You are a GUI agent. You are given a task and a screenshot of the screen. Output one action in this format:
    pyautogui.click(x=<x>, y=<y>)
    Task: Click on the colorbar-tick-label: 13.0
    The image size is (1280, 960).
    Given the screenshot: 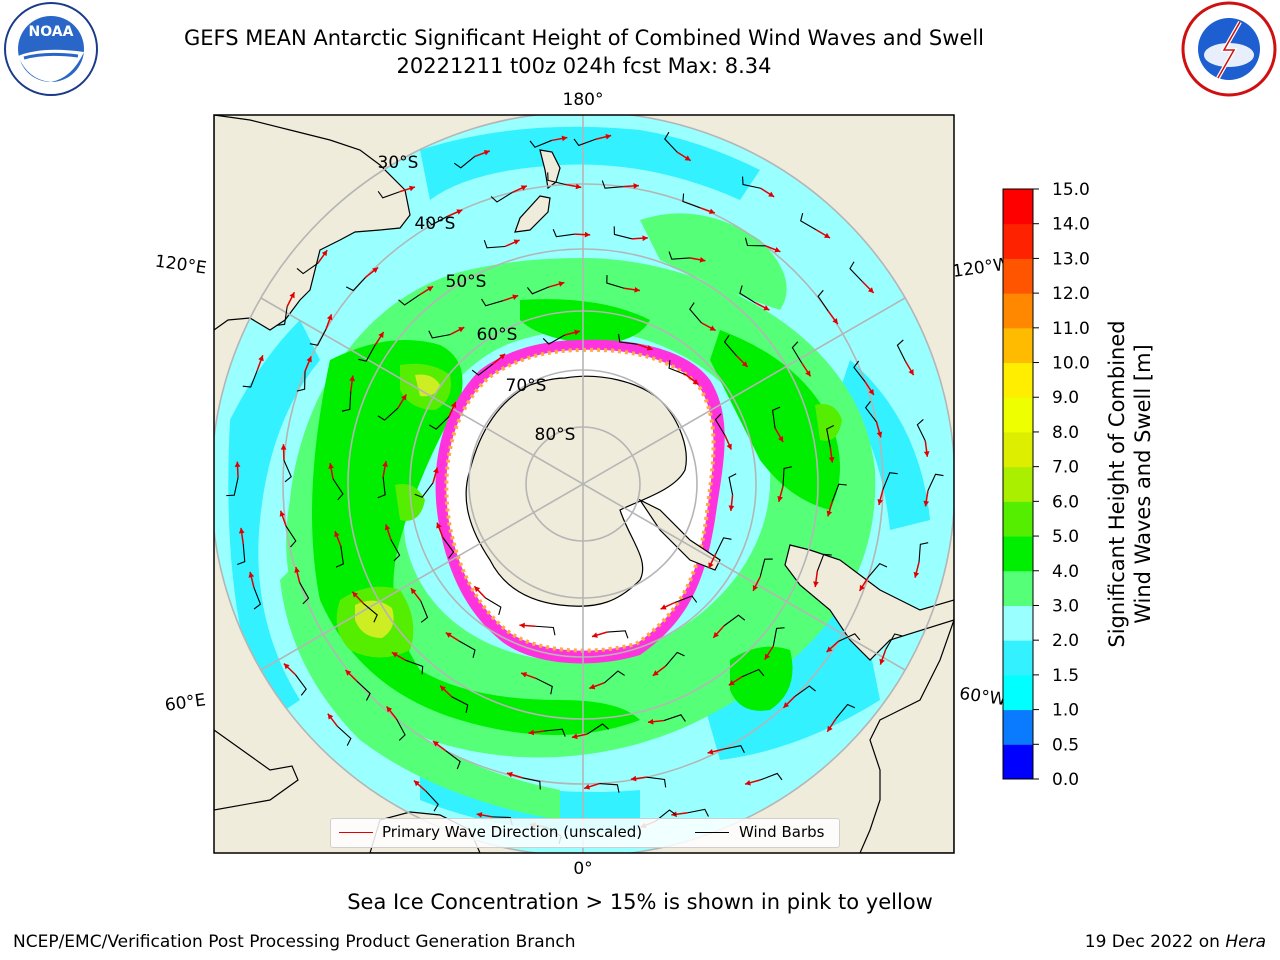 What is the action you would take?
    pyautogui.click(x=1071, y=259)
    